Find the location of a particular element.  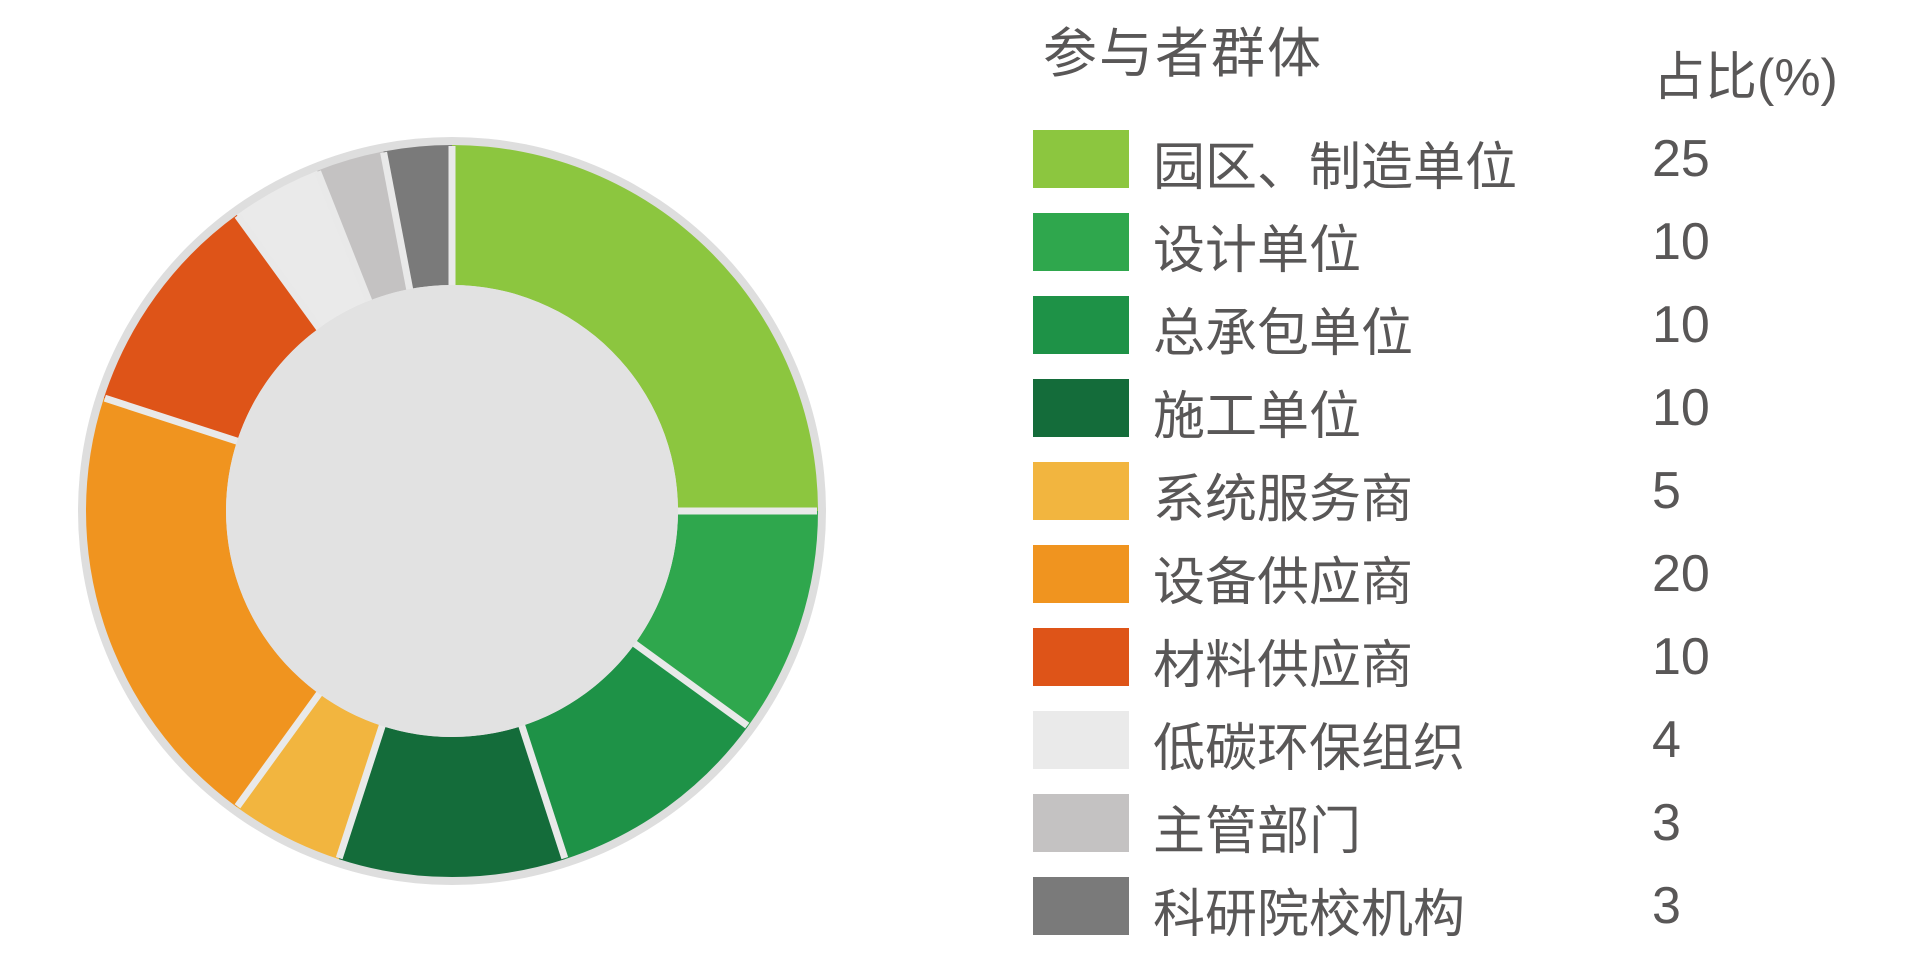

legend-label: 园区、制造单位 is located at coordinates (1335, 168).